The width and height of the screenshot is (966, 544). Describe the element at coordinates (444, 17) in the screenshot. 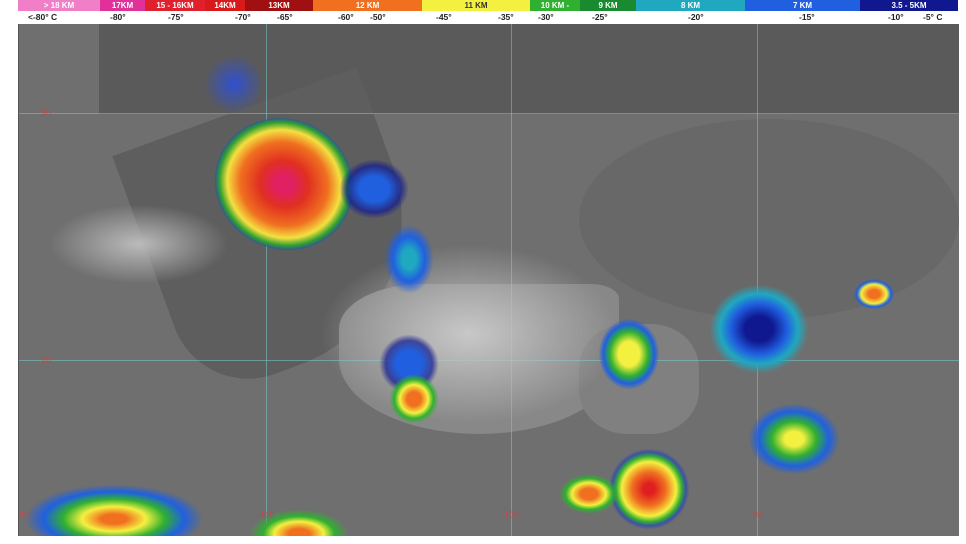

I see `temp-label: -45°` at that location.